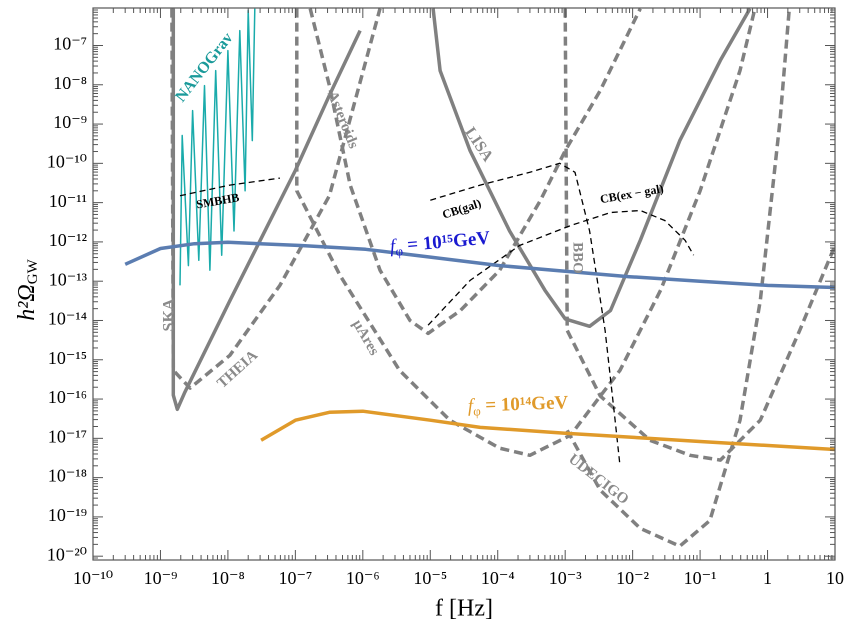  What do you see at coordinates (767, 578) in the screenshot?
I see `x-tick-label: 1` at bounding box center [767, 578].